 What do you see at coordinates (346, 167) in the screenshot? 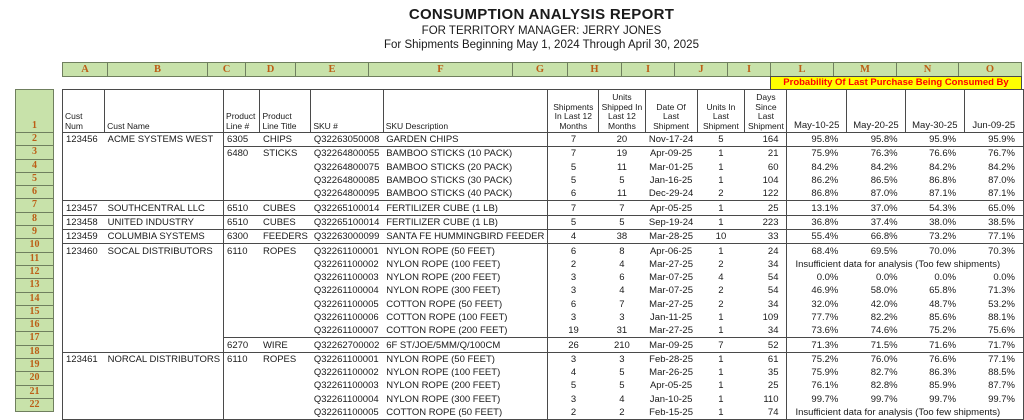
I see `cell-sku: Q32264800075` at bounding box center [346, 167].